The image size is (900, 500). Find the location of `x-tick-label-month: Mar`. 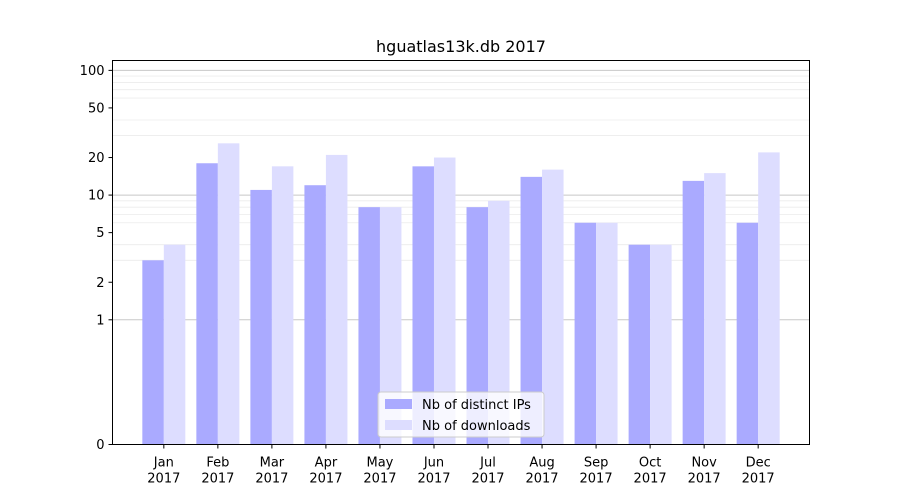

x-tick-label-month: Mar is located at coordinates (272, 463).